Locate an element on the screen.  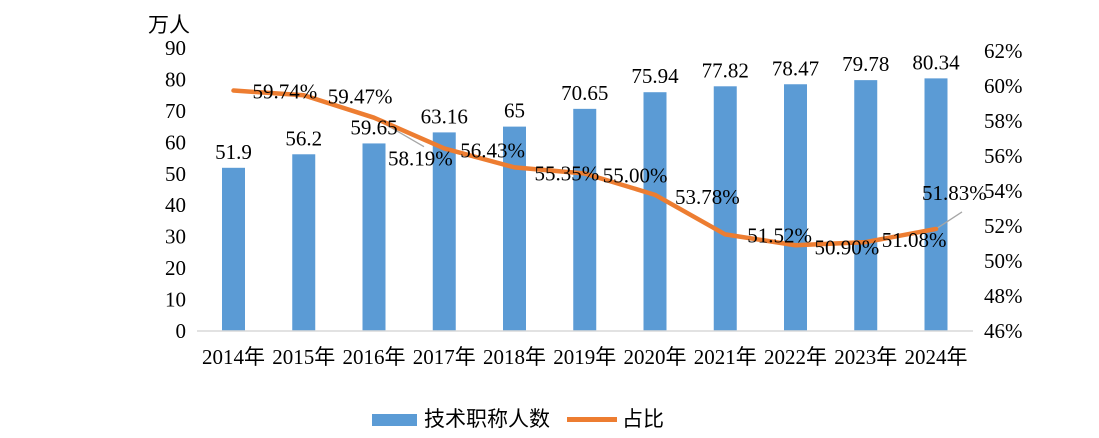
line-data-label: 51.52% is located at coordinates (779, 235).